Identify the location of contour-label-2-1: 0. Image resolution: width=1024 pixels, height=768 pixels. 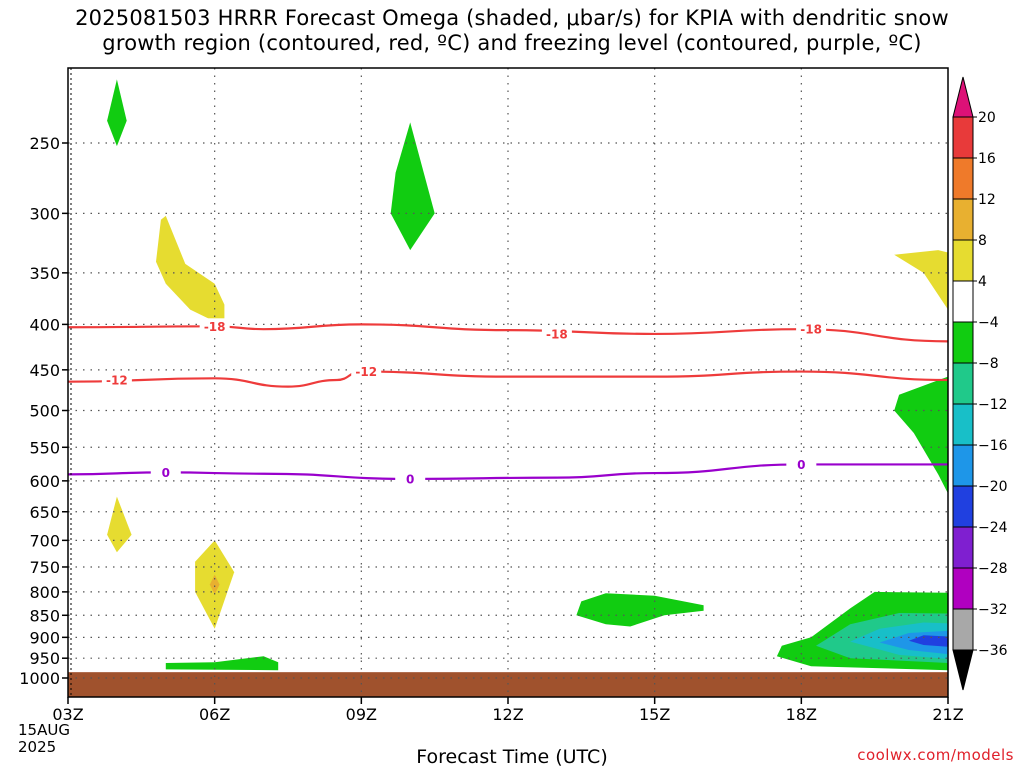
(410, 479).